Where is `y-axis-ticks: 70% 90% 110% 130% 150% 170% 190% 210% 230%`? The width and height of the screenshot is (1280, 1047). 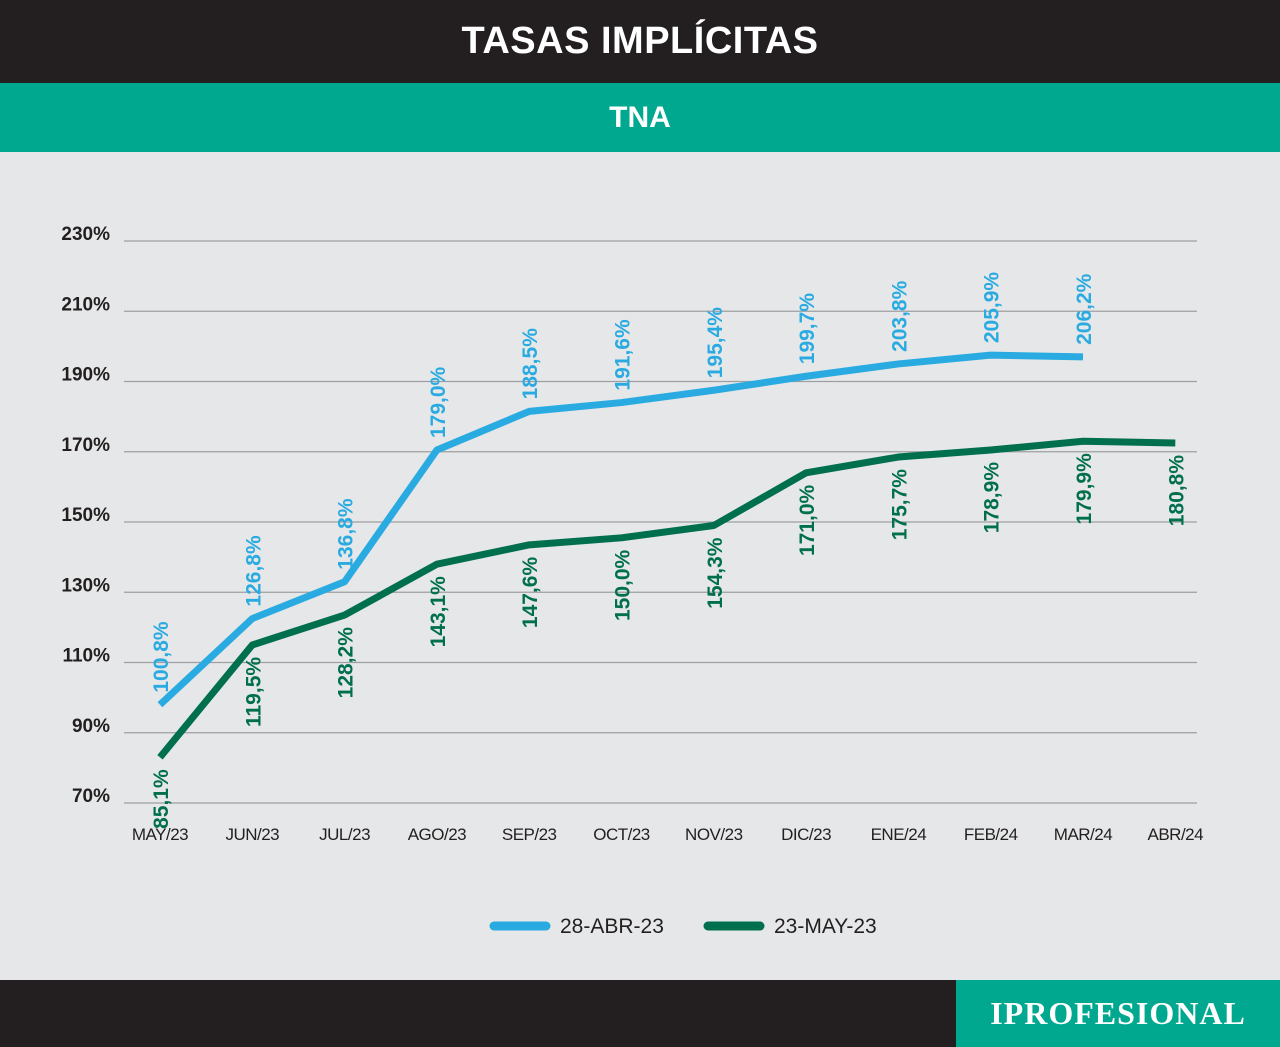
y-axis-ticks: 70% 90% 110% 130% 150% 170% 190% 210% 230% is located at coordinates (85, 515).